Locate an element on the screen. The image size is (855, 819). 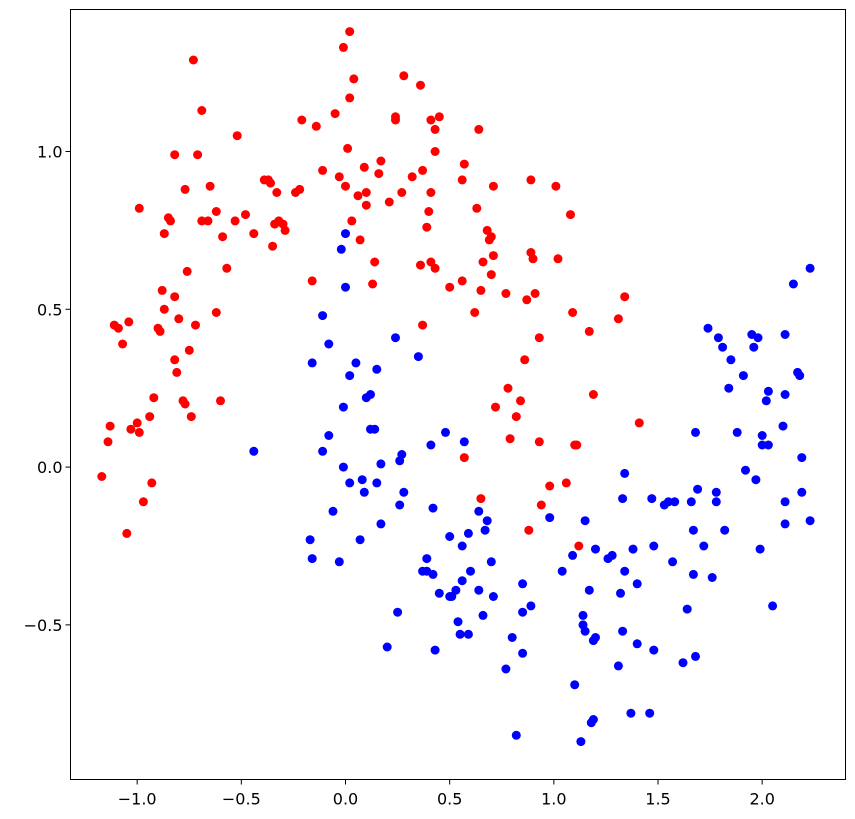
x-tick-label: 0.0 is located at coordinates (345, 799).